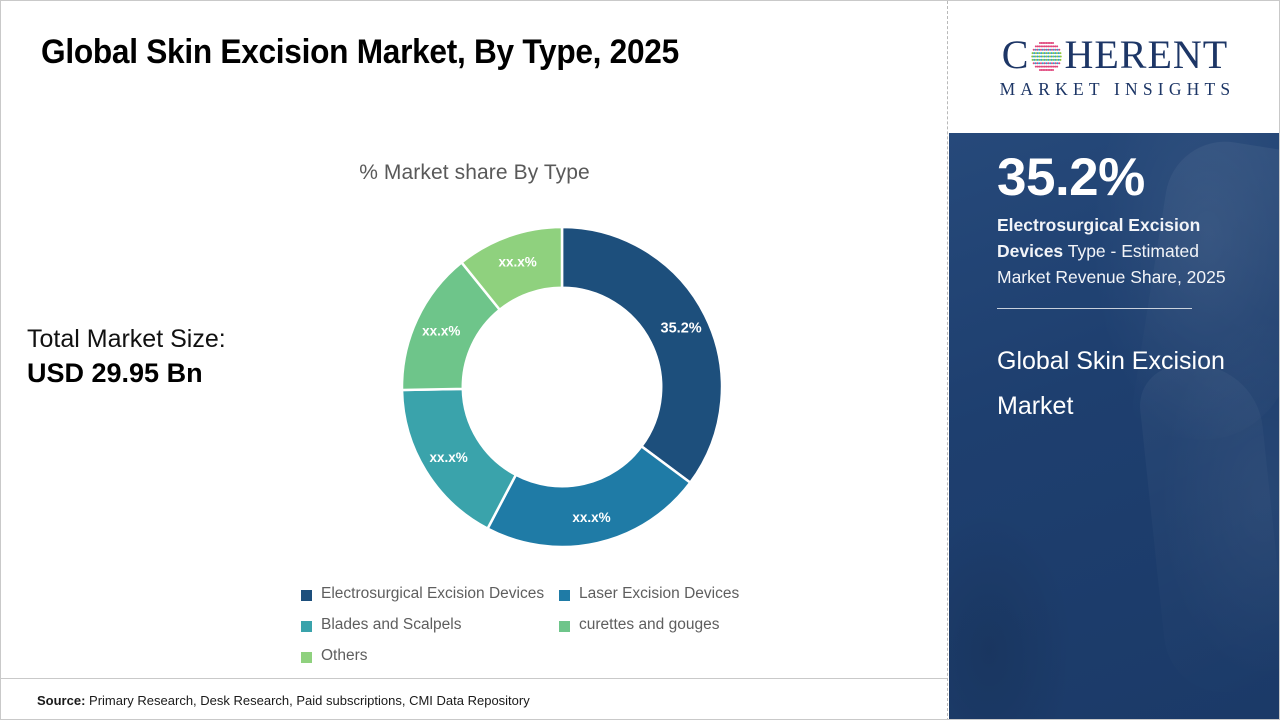 This screenshot has height=720, width=1280. What do you see at coordinates (1015, 54) in the screenshot?
I see `logo-letter-c: C` at bounding box center [1015, 54].